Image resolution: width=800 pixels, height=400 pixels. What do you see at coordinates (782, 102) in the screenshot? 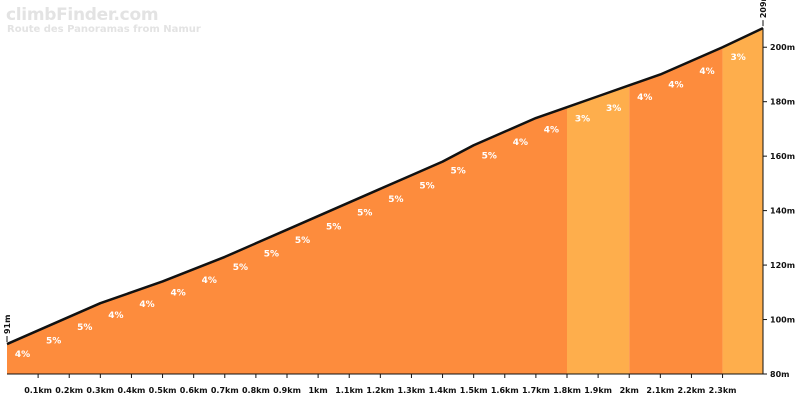
I see `y-tick-label: 180m` at bounding box center [782, 102].